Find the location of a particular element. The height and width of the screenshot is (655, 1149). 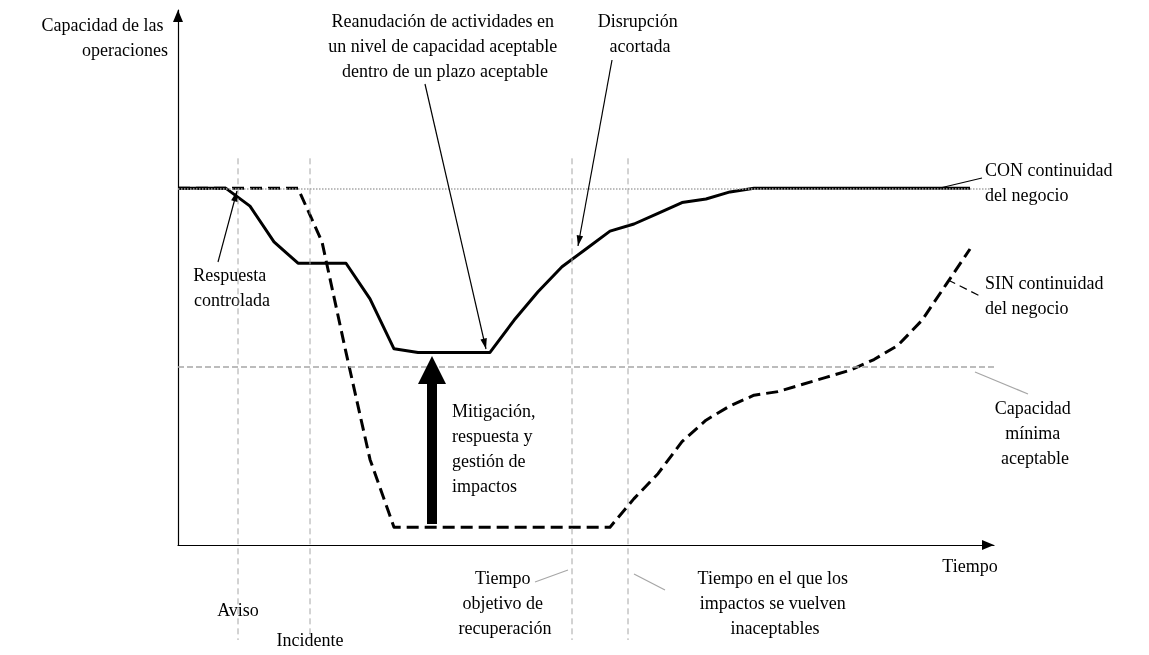

annotation: Mitigación, respuesta y gestión de impactos is located at coordinates (496, 448).